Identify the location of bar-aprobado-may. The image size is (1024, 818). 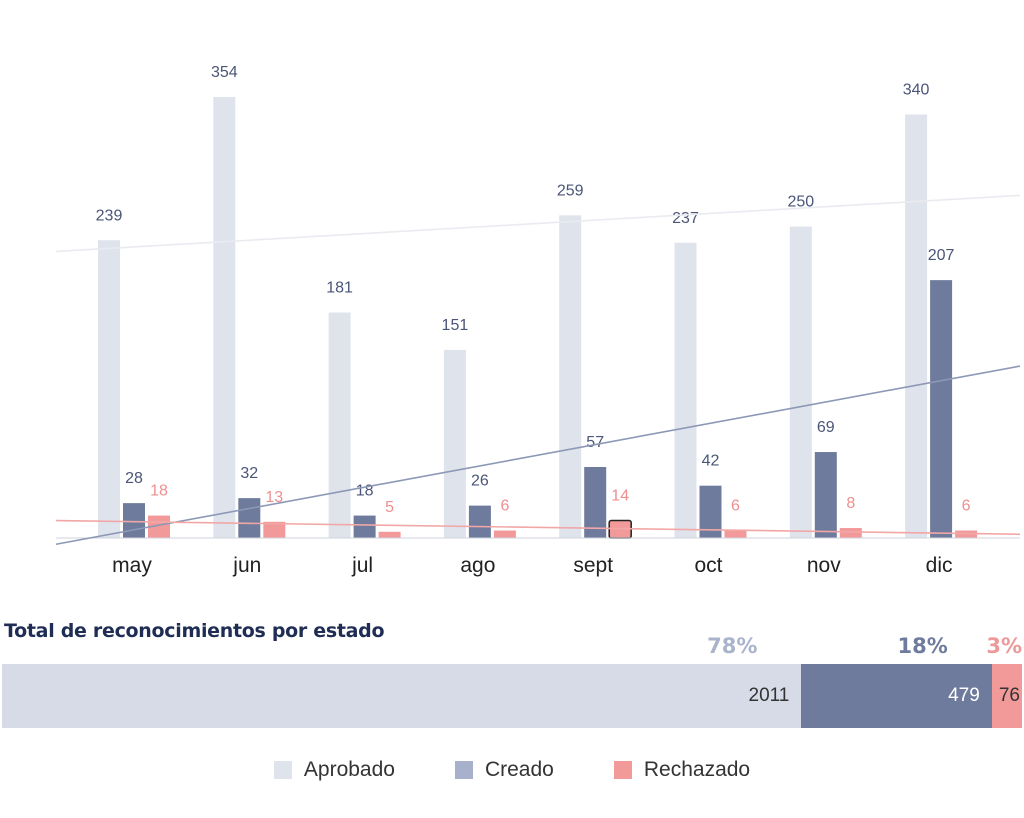
(109, 389).